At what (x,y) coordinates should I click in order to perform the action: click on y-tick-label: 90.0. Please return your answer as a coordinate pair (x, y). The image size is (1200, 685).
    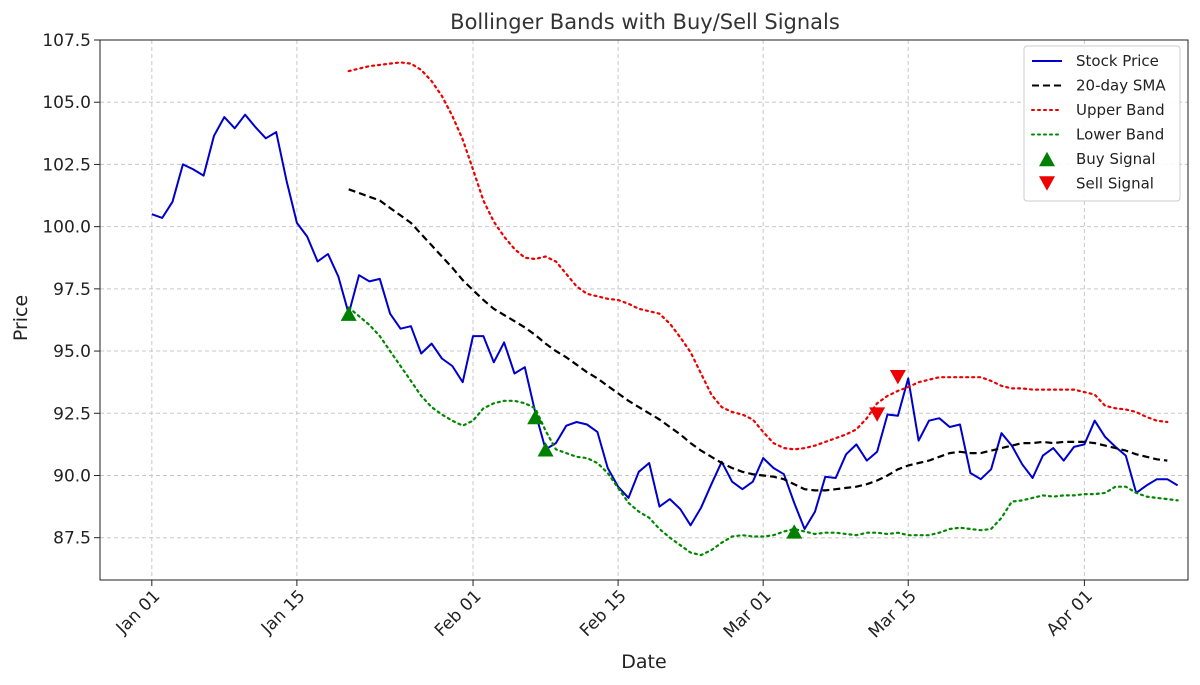
    Looking at the image, I should click on (72, 476).